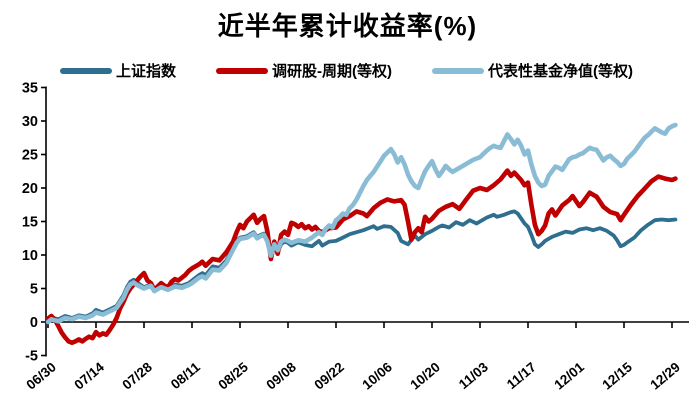  What do you see at coordinates (30, 156) in the screenshot?
I see `y-tick-label: 25` at bounding box center [30, 156].